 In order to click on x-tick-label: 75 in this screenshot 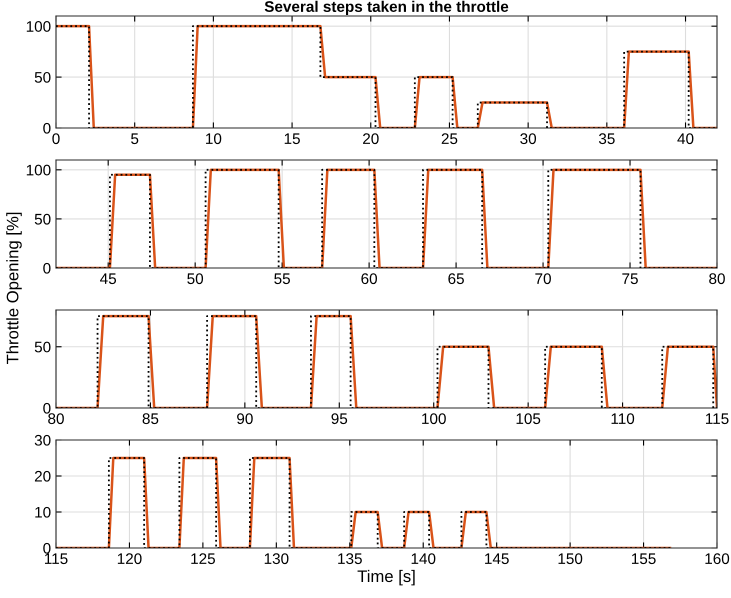, I will do `click(630, 278)`.